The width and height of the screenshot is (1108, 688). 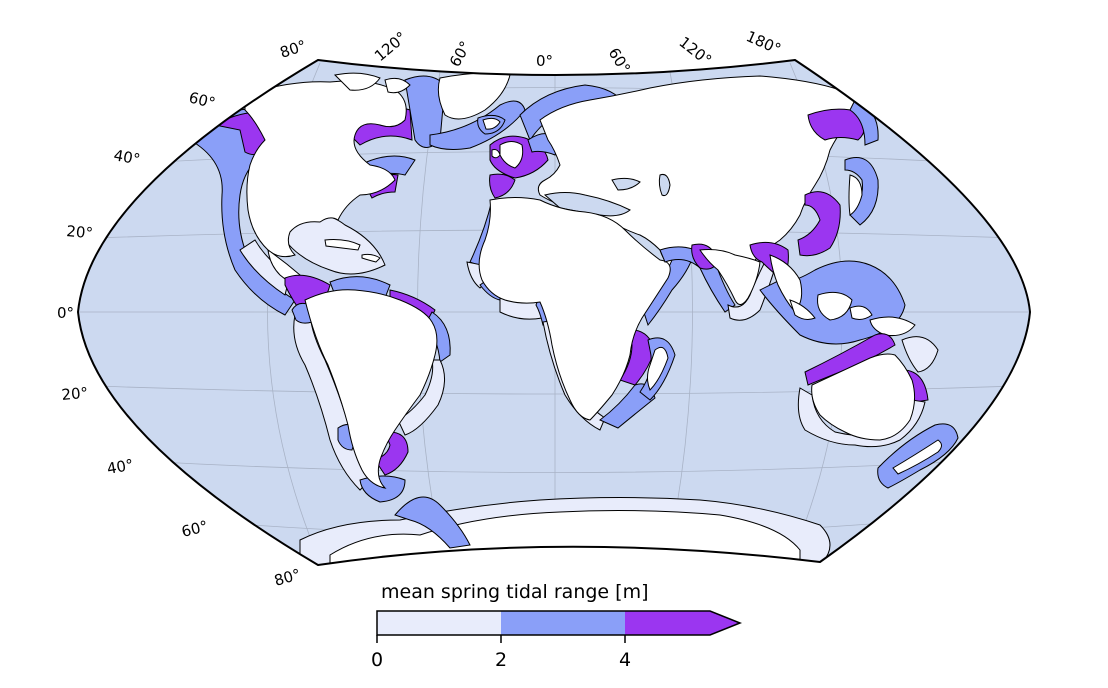 What do you see at coordinates (382, 489) in the screenshot?
I see `sa-tierra-band` at bounding box center [382, 489].